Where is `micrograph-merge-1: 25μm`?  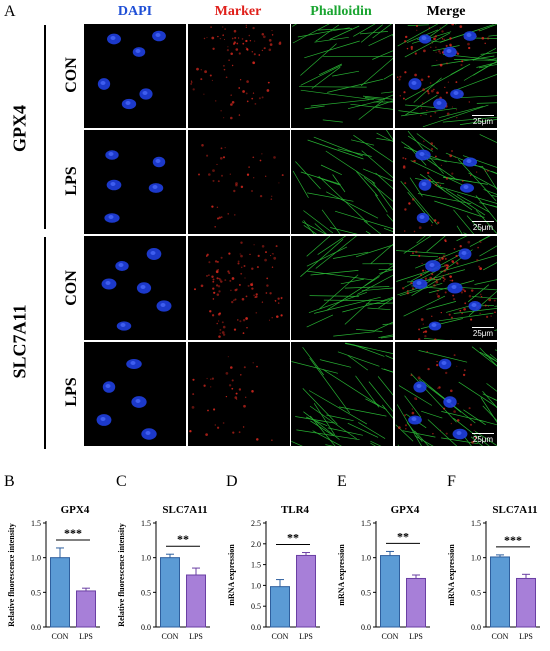
micrograph-merge-1: 25μm is located at coordinates (446, 76).